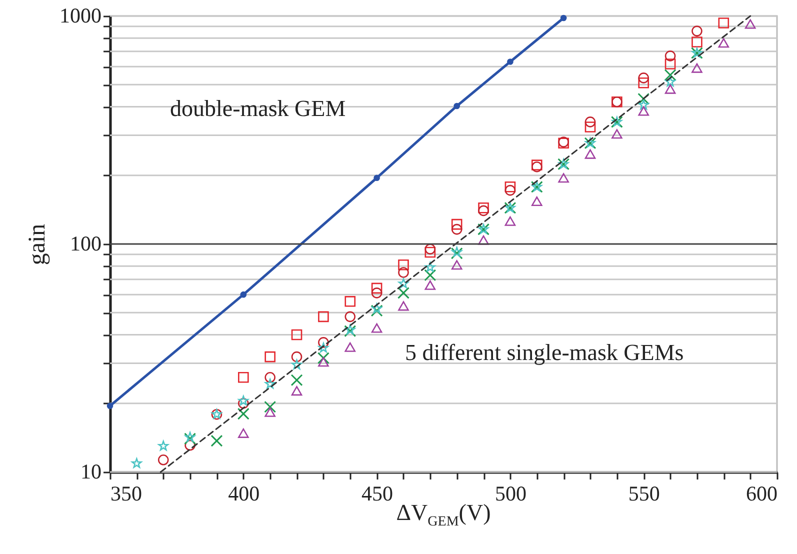  I want to click on y-tick-label: 10, so click(91, 472).